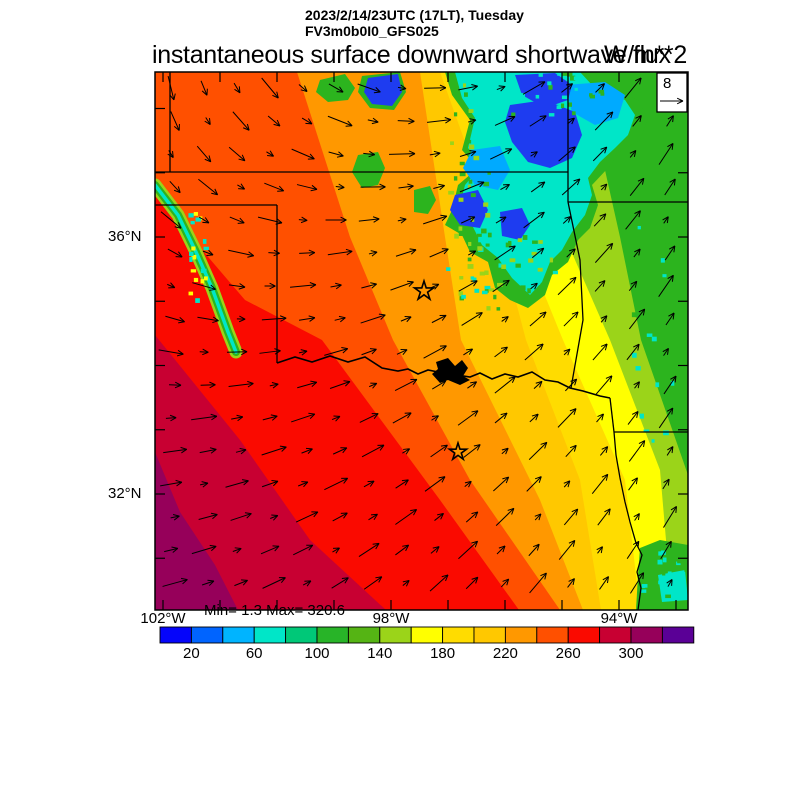 This screenshot has width=800, height=800. Describe the element at coordinates (631, 653) in the screenshot. I see `colorbar-tick-label: 300` at that location.